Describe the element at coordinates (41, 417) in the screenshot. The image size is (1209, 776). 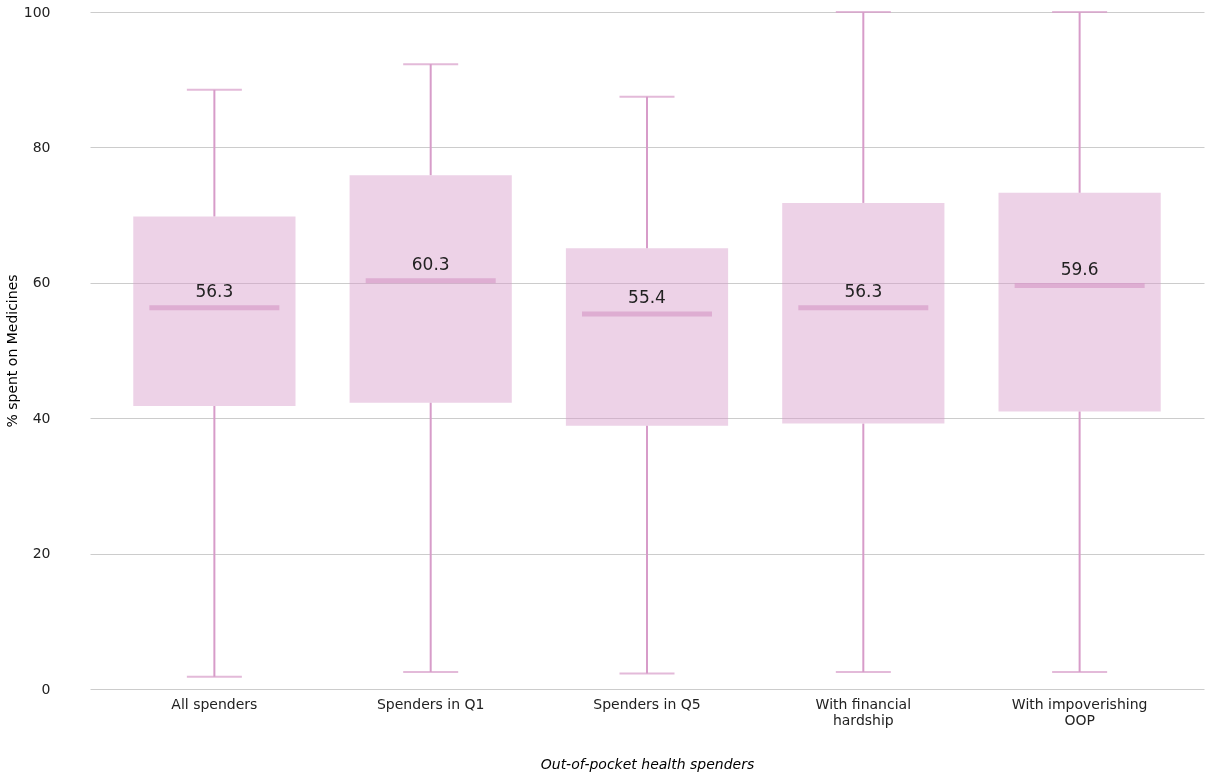
I see `y-tick-label: 40` at that location.